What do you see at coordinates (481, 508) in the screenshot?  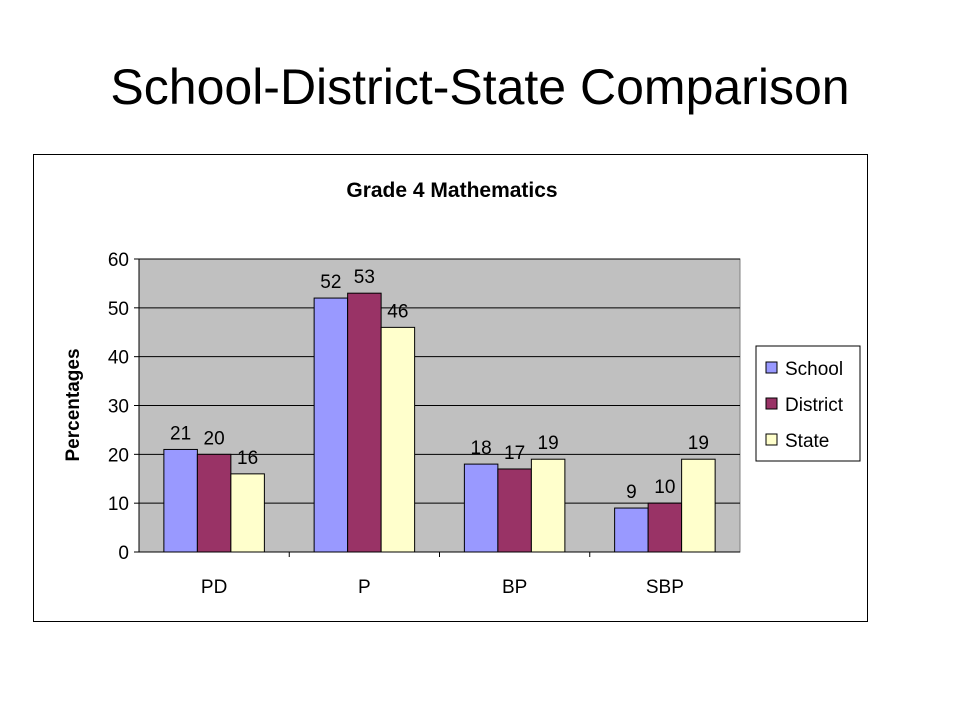 I see `bar-school-bp` at bounding box center [481, 508].